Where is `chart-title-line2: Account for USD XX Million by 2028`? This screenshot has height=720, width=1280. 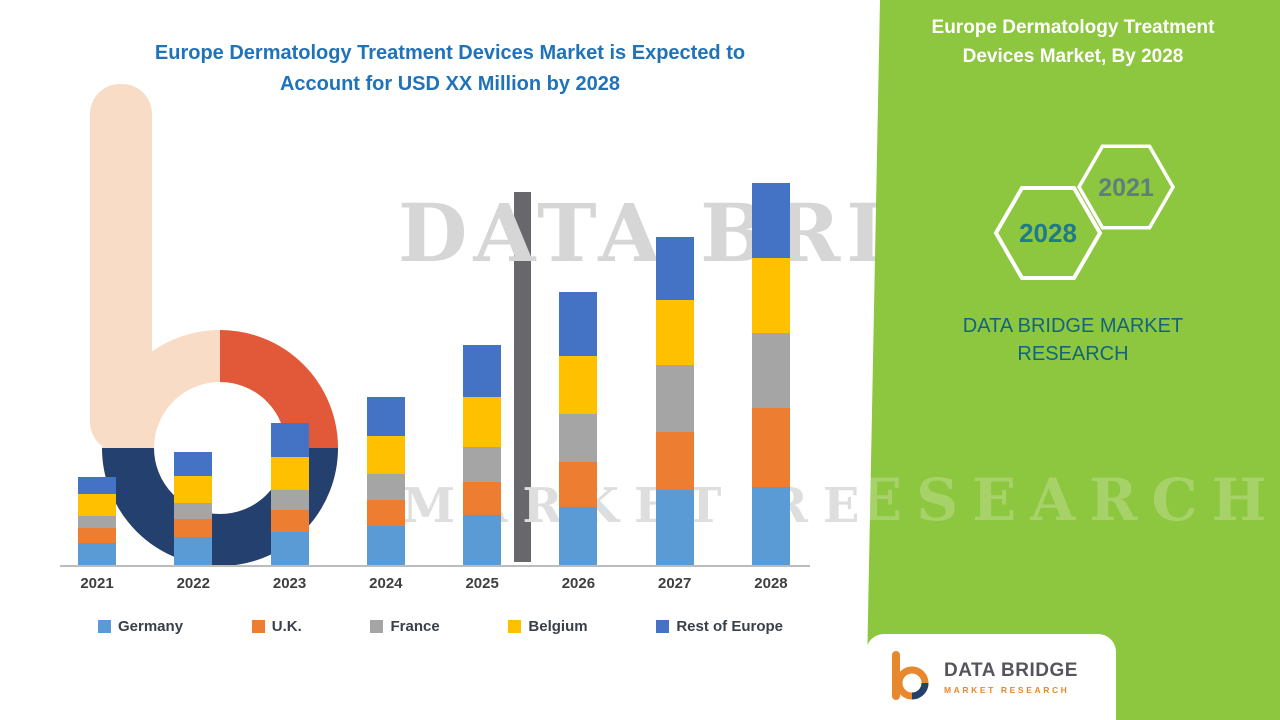
chart-title-line2: Account for USD XX Million by 2028 is located at coordinates (450, 84).